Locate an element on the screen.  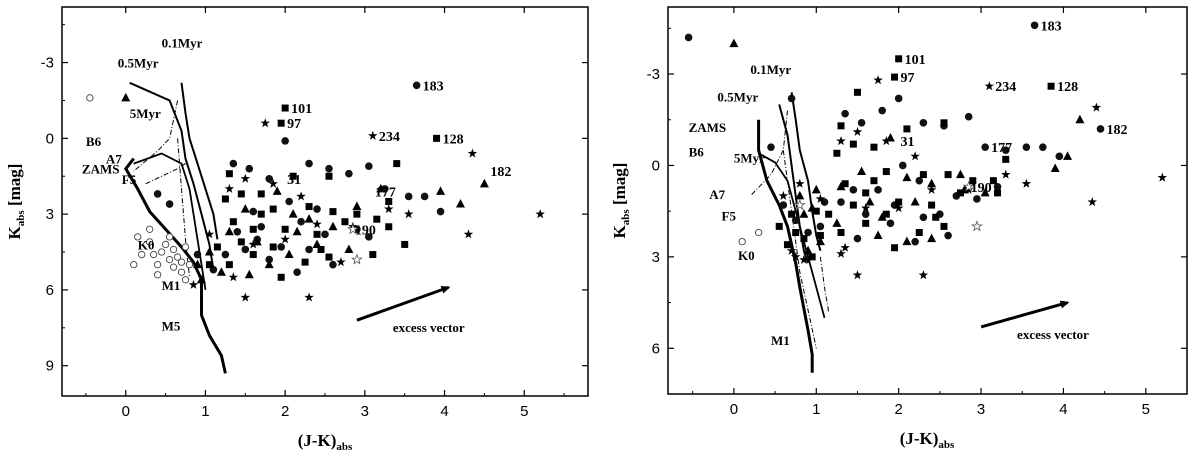
excess-vector-label: excess vector is located at coordinates (429, 327).